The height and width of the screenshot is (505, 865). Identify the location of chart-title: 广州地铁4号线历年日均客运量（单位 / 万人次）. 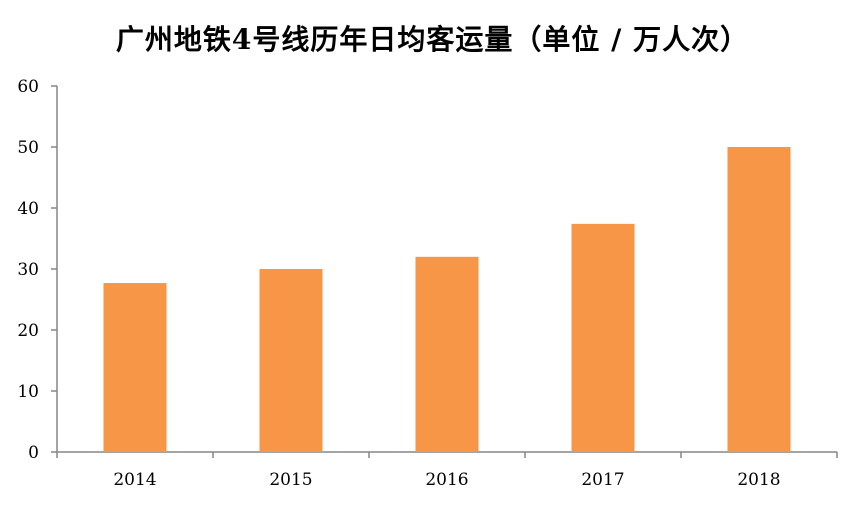
(432, 39).